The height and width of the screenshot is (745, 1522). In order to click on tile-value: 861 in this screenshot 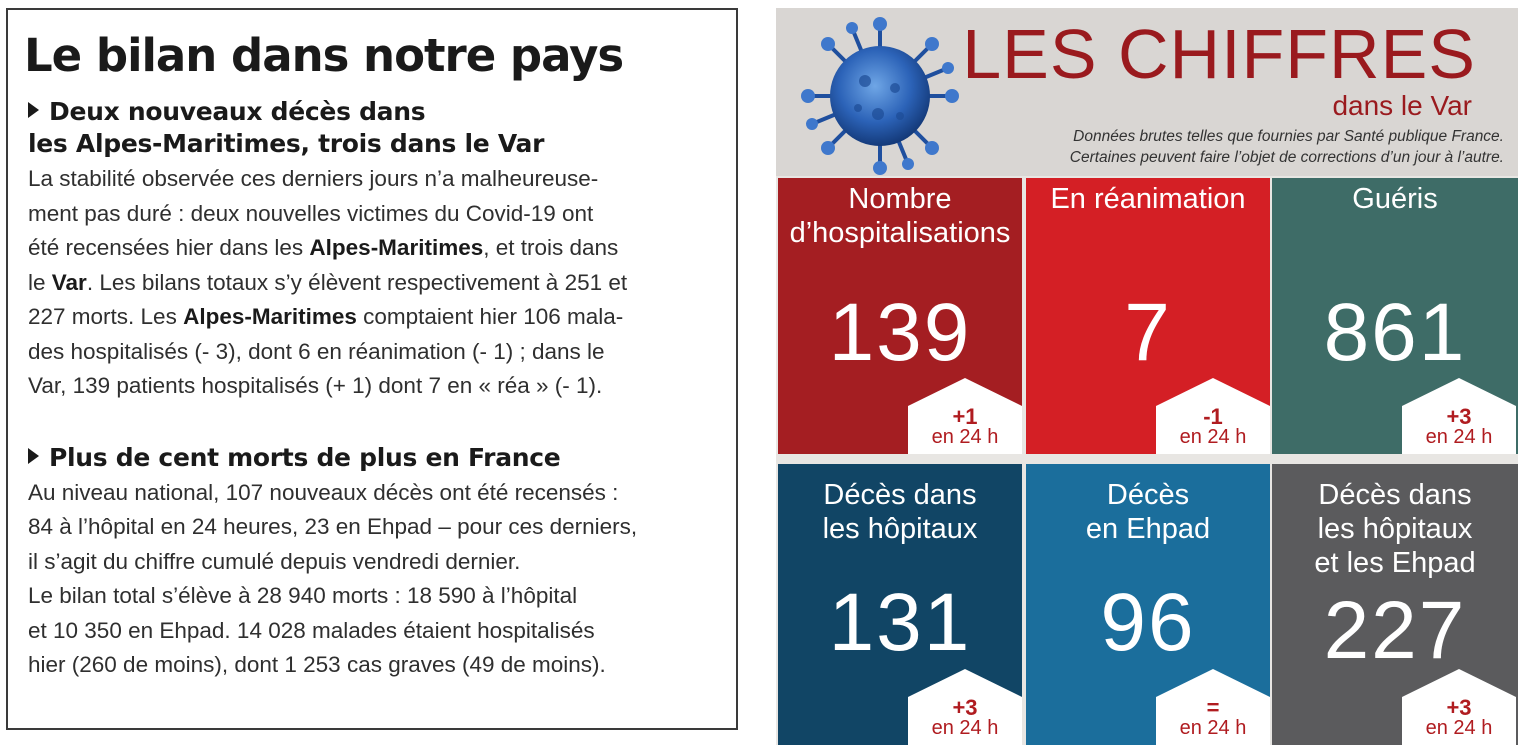, I will do `click(1395, 332)`.